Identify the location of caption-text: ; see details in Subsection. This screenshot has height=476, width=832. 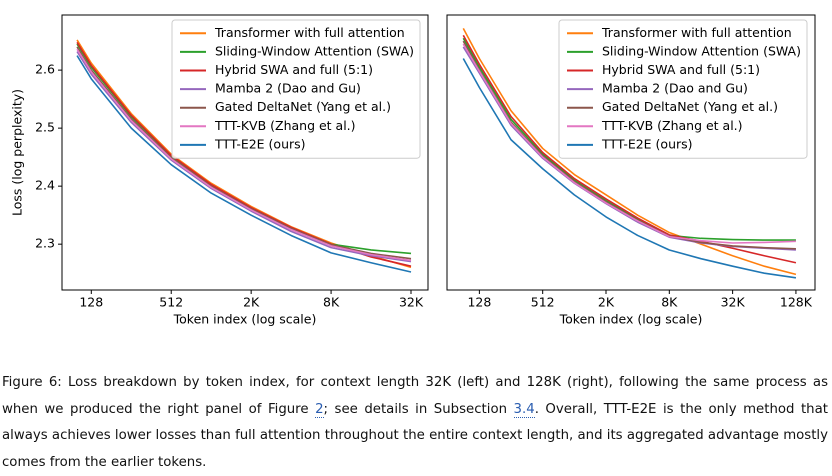
(418, 409).